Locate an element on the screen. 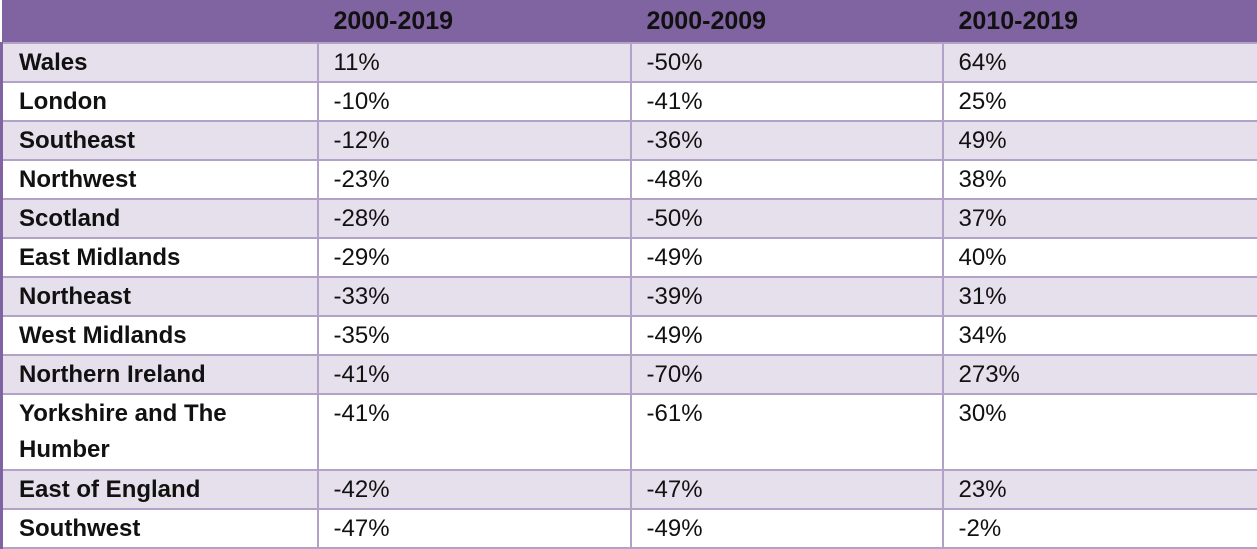  value-cell-2010-2019: 64% is located at coordinates (1100, 62).